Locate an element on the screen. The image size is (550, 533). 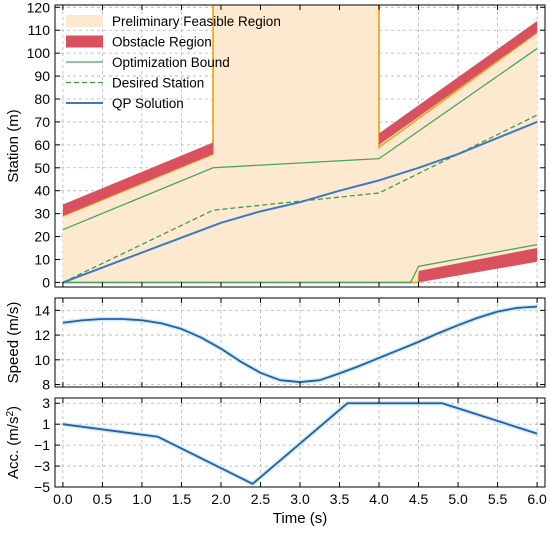
y-tick-label: 40 is located at coordinates (42, 191).